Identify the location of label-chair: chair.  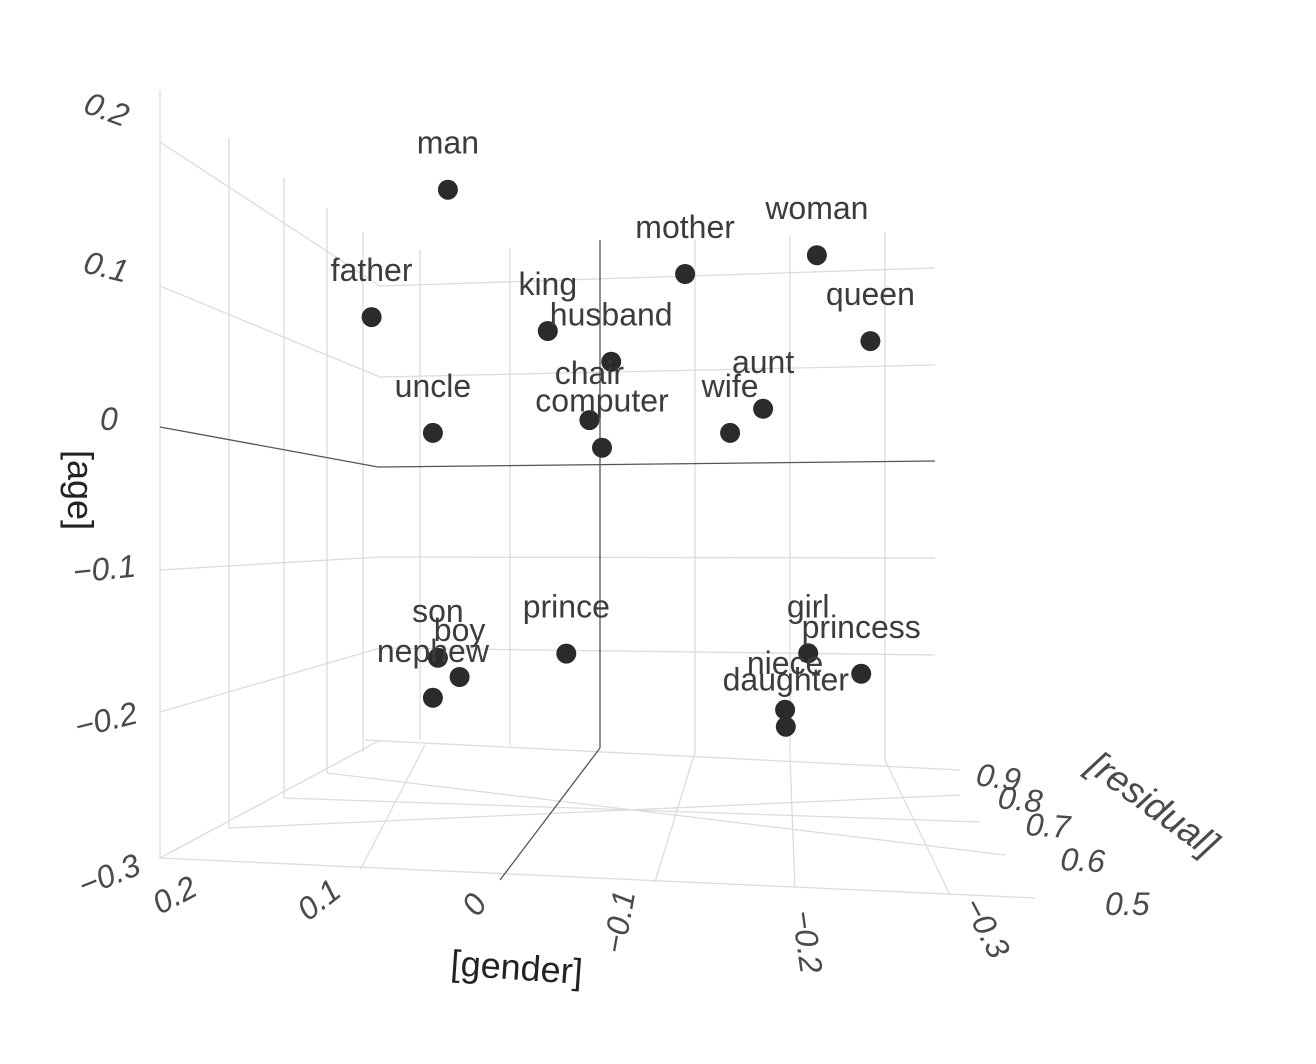
(590, 373).